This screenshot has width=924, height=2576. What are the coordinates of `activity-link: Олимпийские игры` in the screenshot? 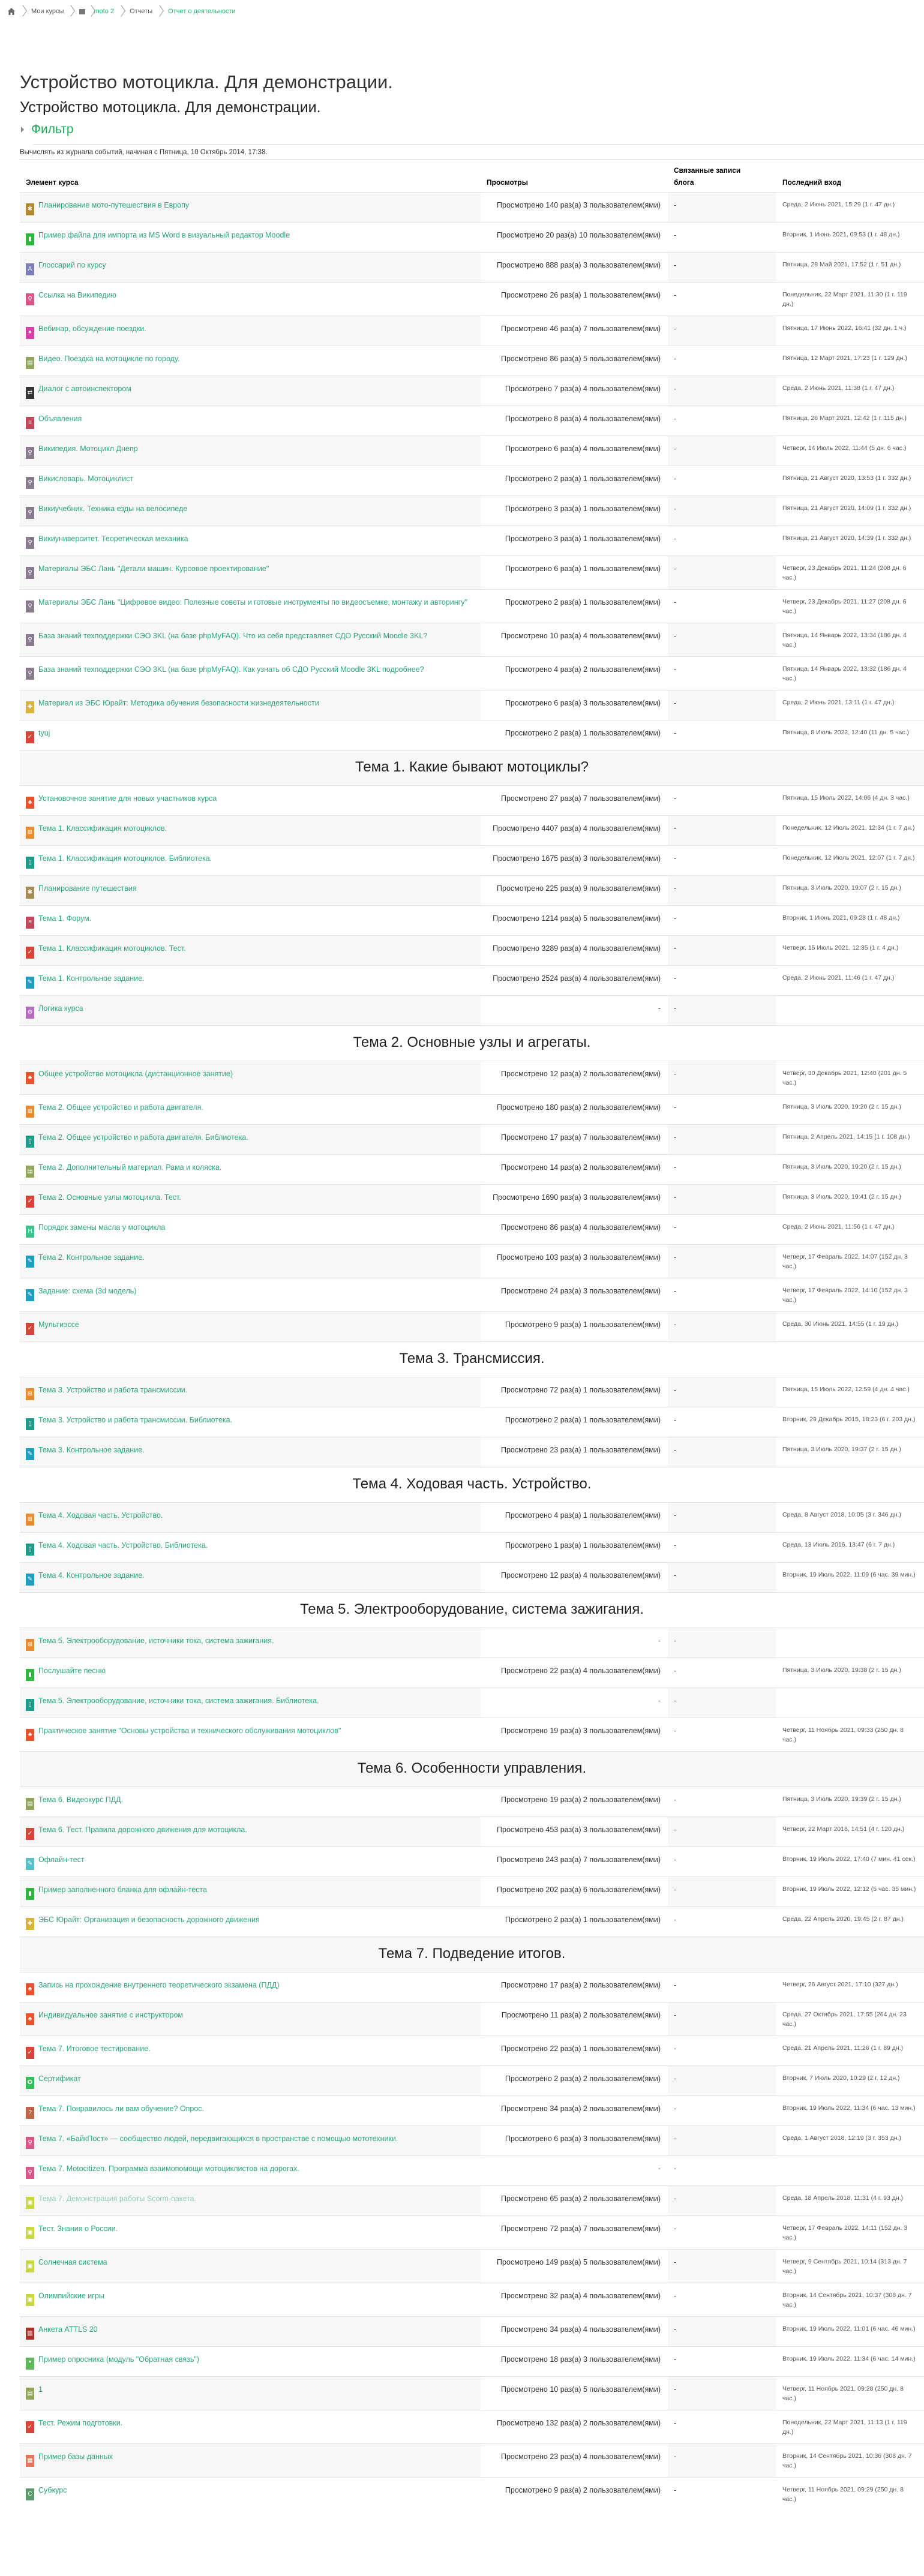 It's located at (71, 2296).